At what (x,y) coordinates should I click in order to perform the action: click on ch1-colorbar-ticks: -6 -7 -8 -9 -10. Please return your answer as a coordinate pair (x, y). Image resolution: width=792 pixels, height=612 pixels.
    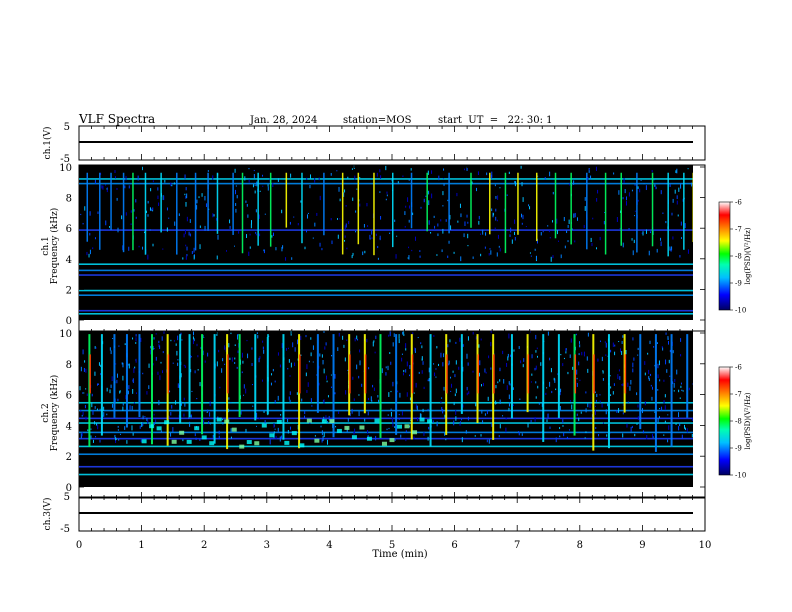
    Looking at the image, I should click on (738, 257).